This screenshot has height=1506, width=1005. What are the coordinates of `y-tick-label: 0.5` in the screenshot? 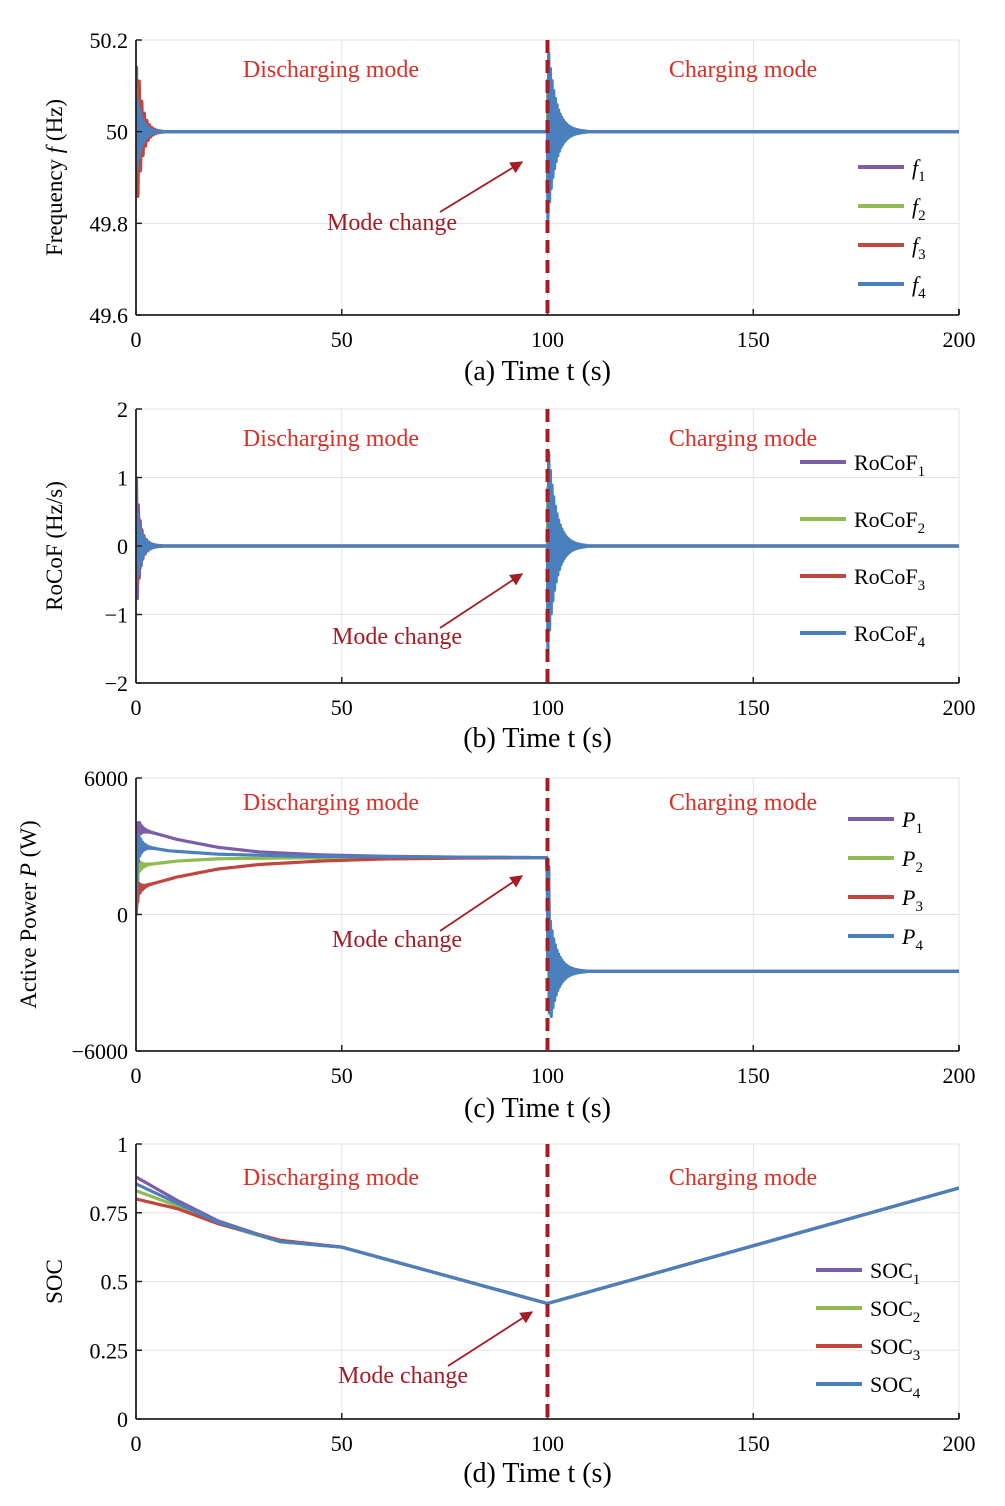 It's located at (115, 1282).